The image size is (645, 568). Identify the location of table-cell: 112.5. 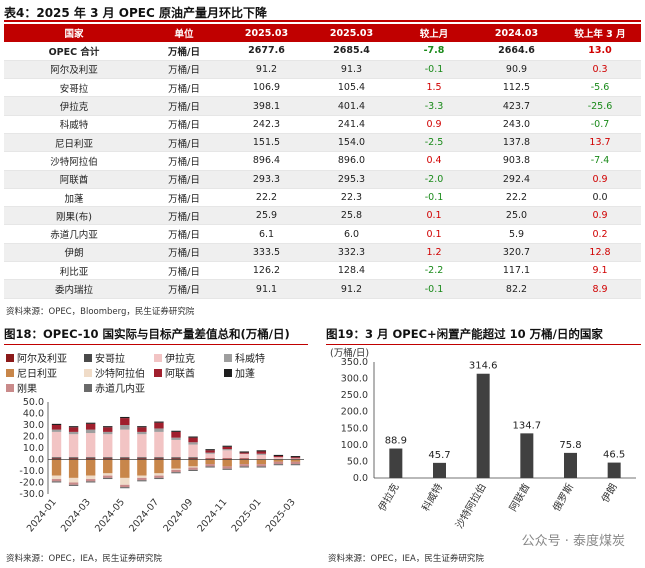
(516, 88).